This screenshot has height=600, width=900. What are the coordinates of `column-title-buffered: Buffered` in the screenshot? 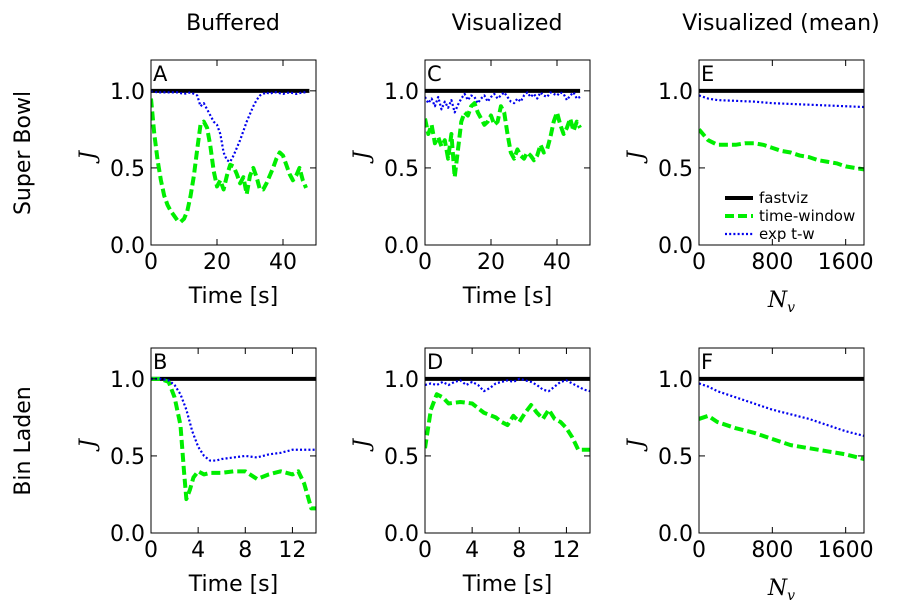 It's located at (233, 23).